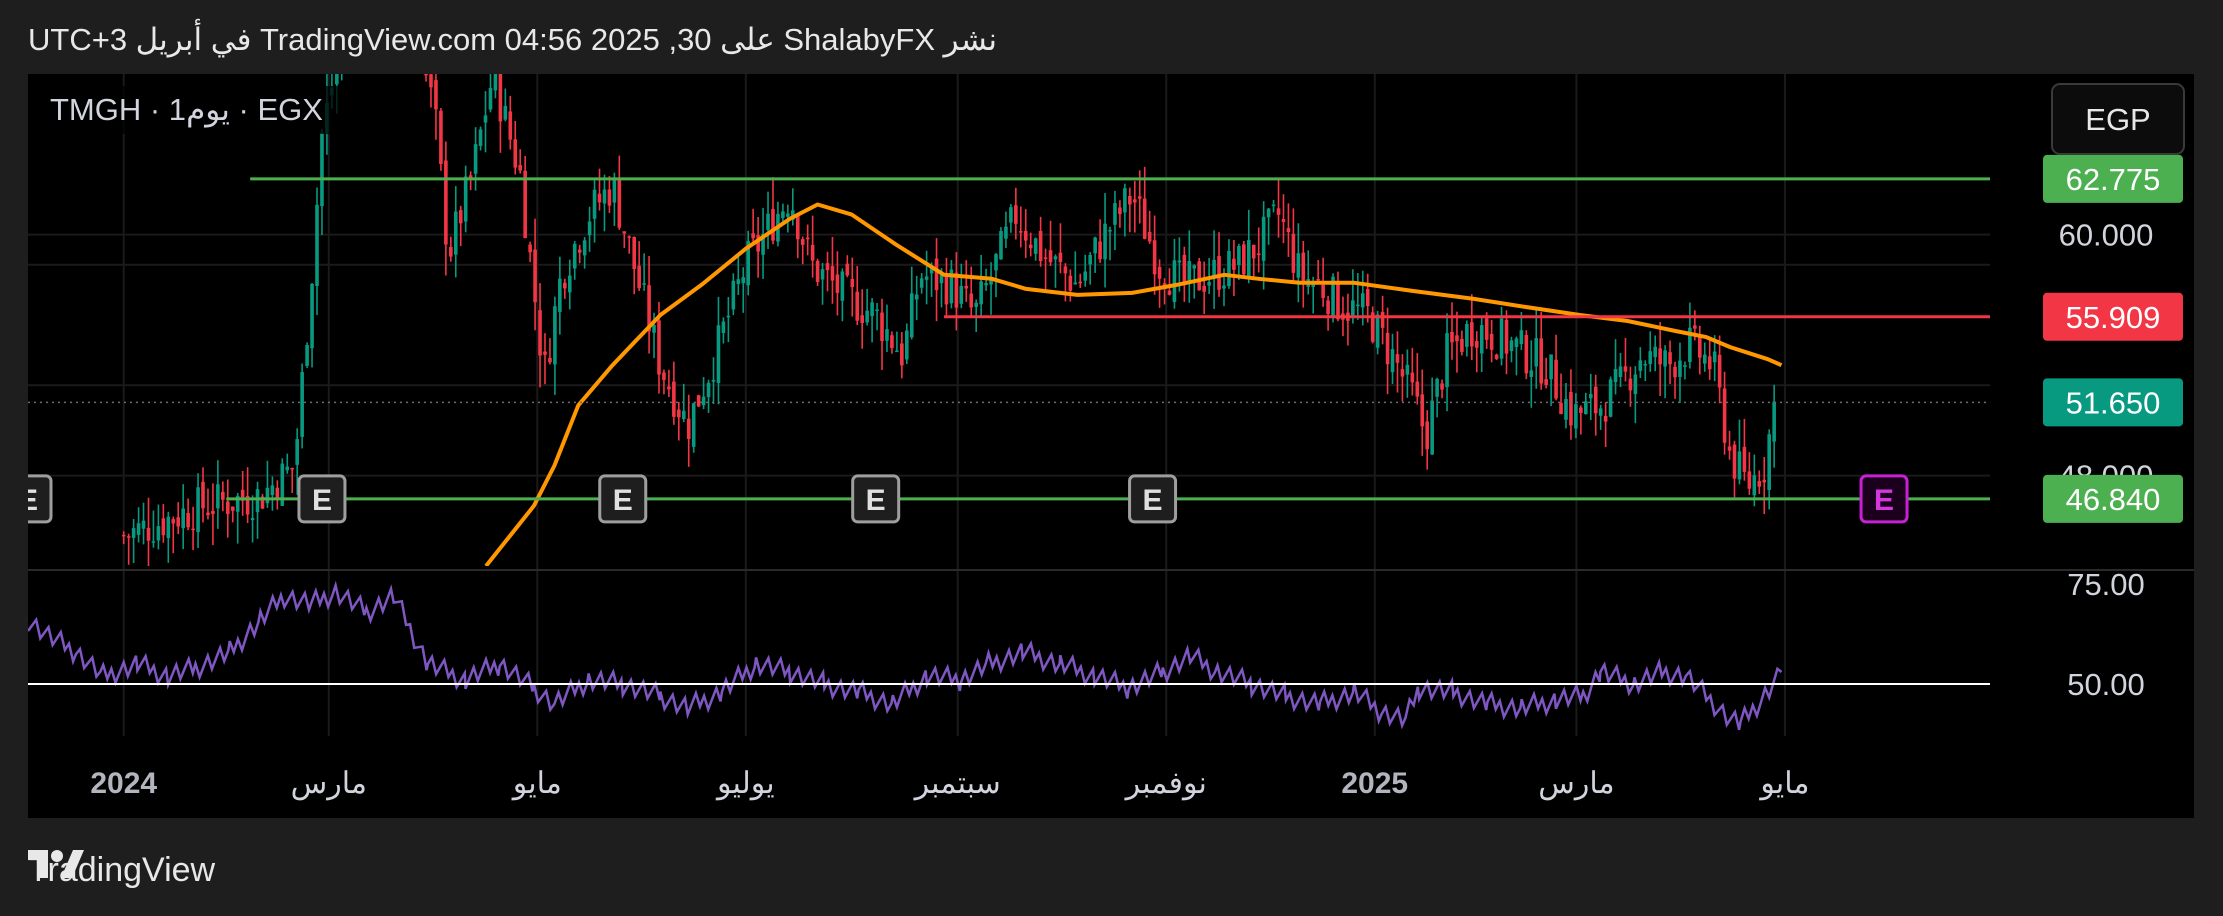 This screenshot has height=916, width=2223. What do you see at coordinates (2113, 317) in the screenshot?
I see `price-label-1: 55.909` at bounding box center [2113, 317].